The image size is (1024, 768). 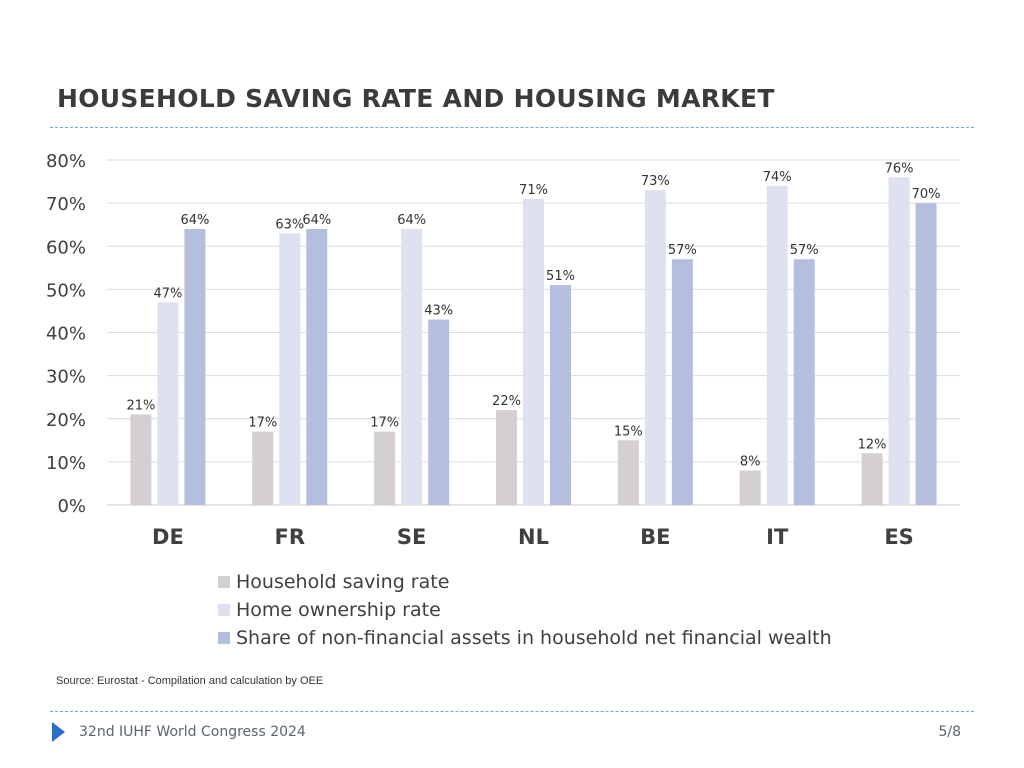 What do you see at coordinates (750, 462) in the screenshot?
I see `data-label: 8%` at bounding box center [750, 462].